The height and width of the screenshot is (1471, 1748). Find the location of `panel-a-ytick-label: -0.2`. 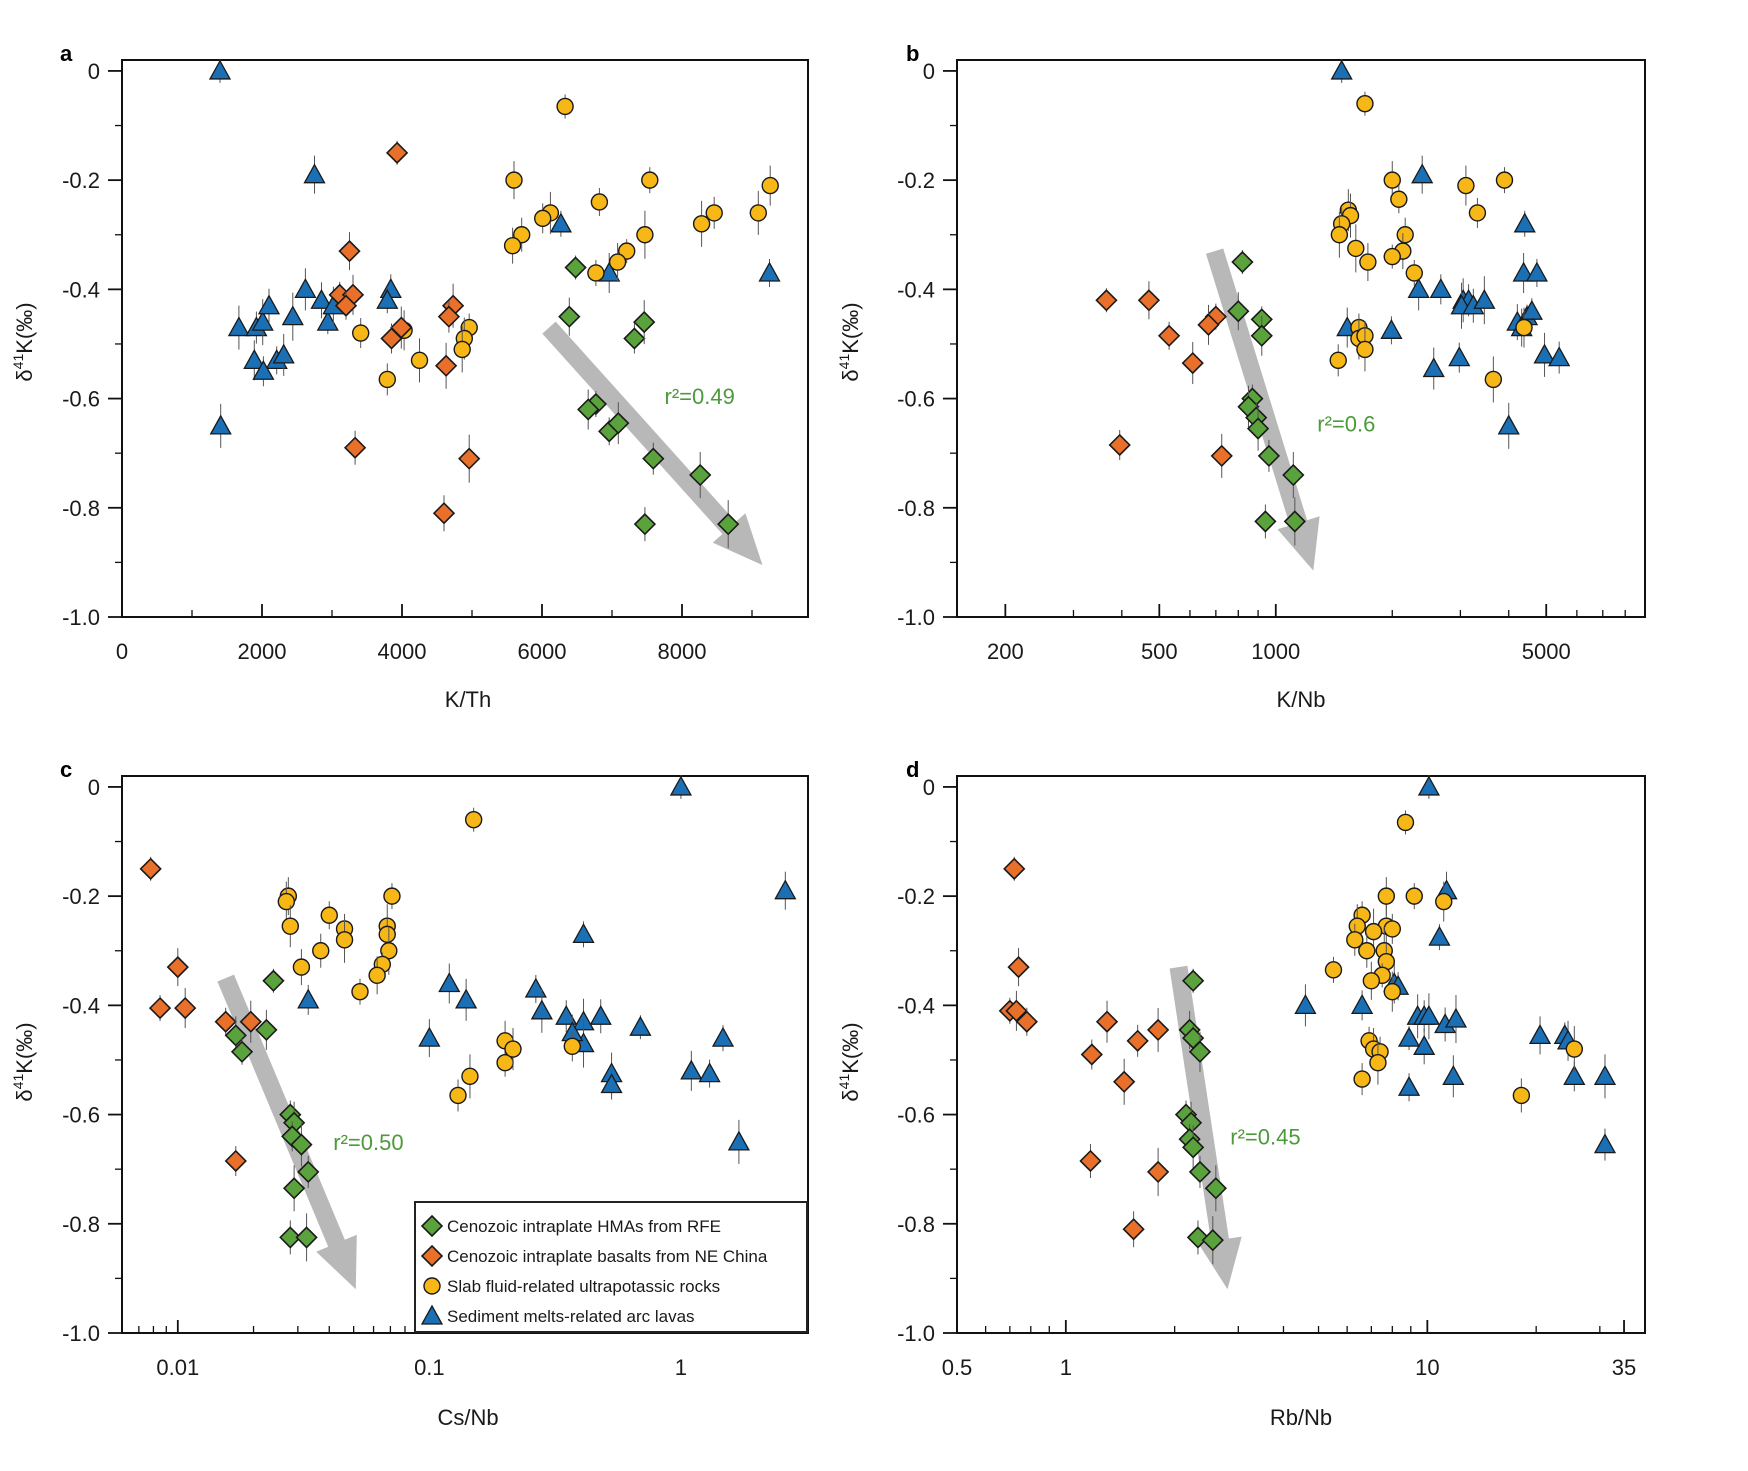

panel-a-ytick-label: -0.2 is located at coordinates (81, 180).